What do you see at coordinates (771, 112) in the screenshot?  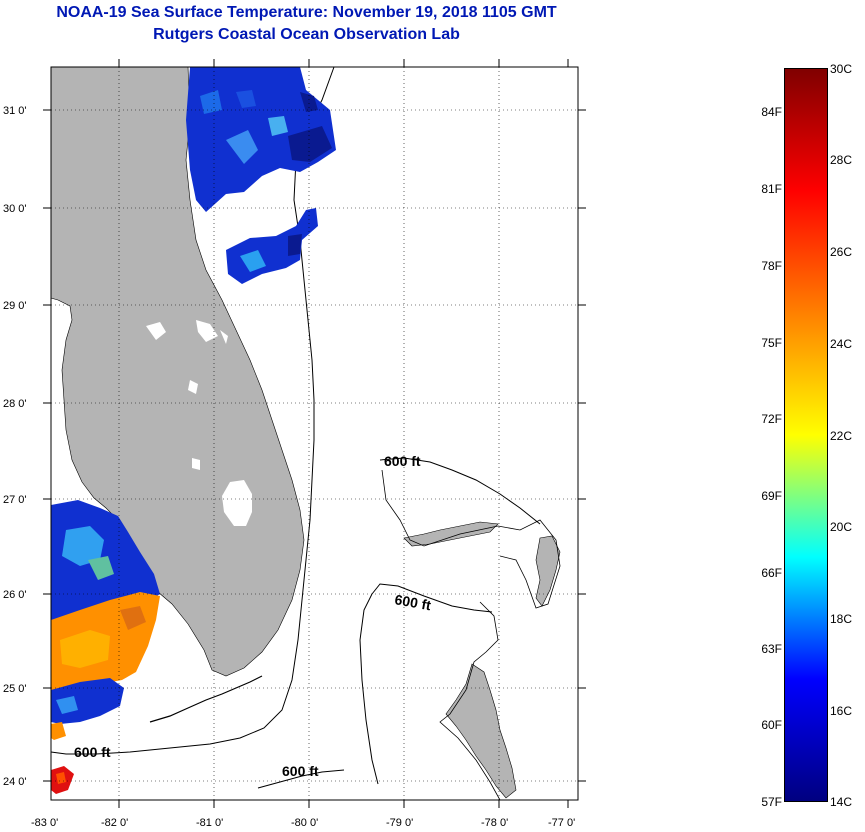 I see `colorbar-f-label: 84F` at bounding box center [771, 112].